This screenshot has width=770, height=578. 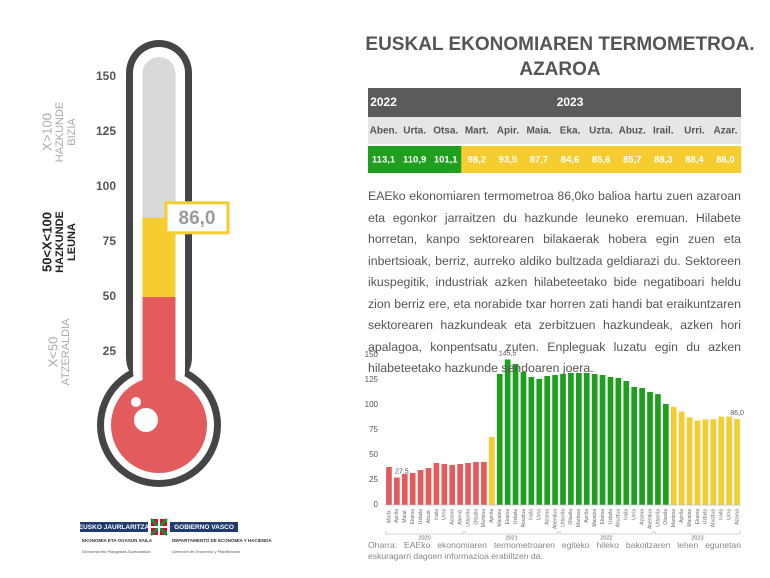 I want to click on zone-label-line: ATZERALDIA, so click(x=66, y=352).